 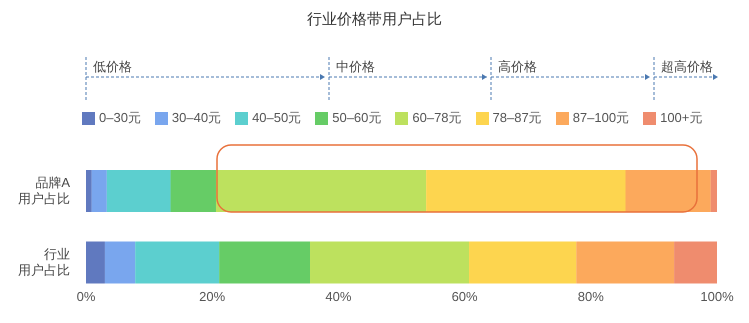 I want to click on legend-label: 40–50元, so click(x=277, y=117).